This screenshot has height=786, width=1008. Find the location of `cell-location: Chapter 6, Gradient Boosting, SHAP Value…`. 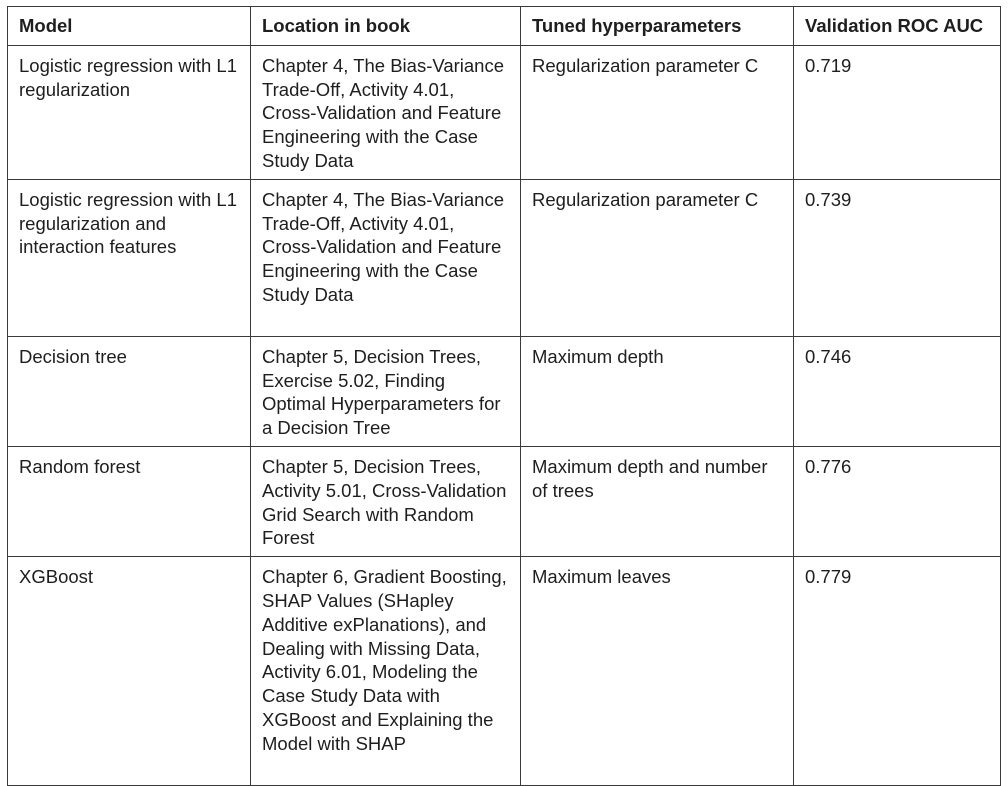

cell-location: Chapter 6, Gradient Boosting, SHAP Value… is located at coordinates (385, 671).